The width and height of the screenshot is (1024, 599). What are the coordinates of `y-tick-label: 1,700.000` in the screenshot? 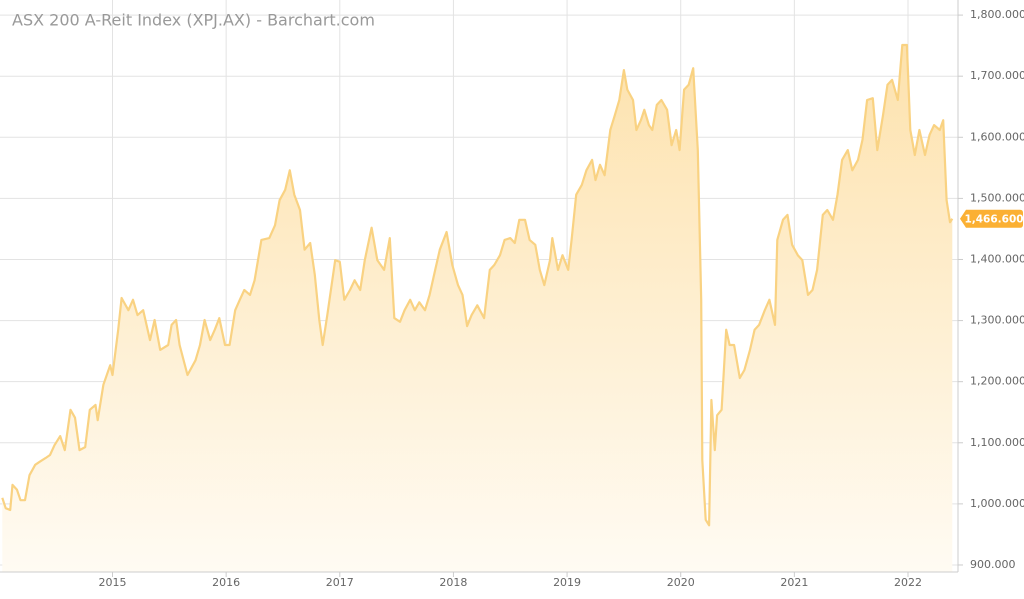 It's located at (997, 75).